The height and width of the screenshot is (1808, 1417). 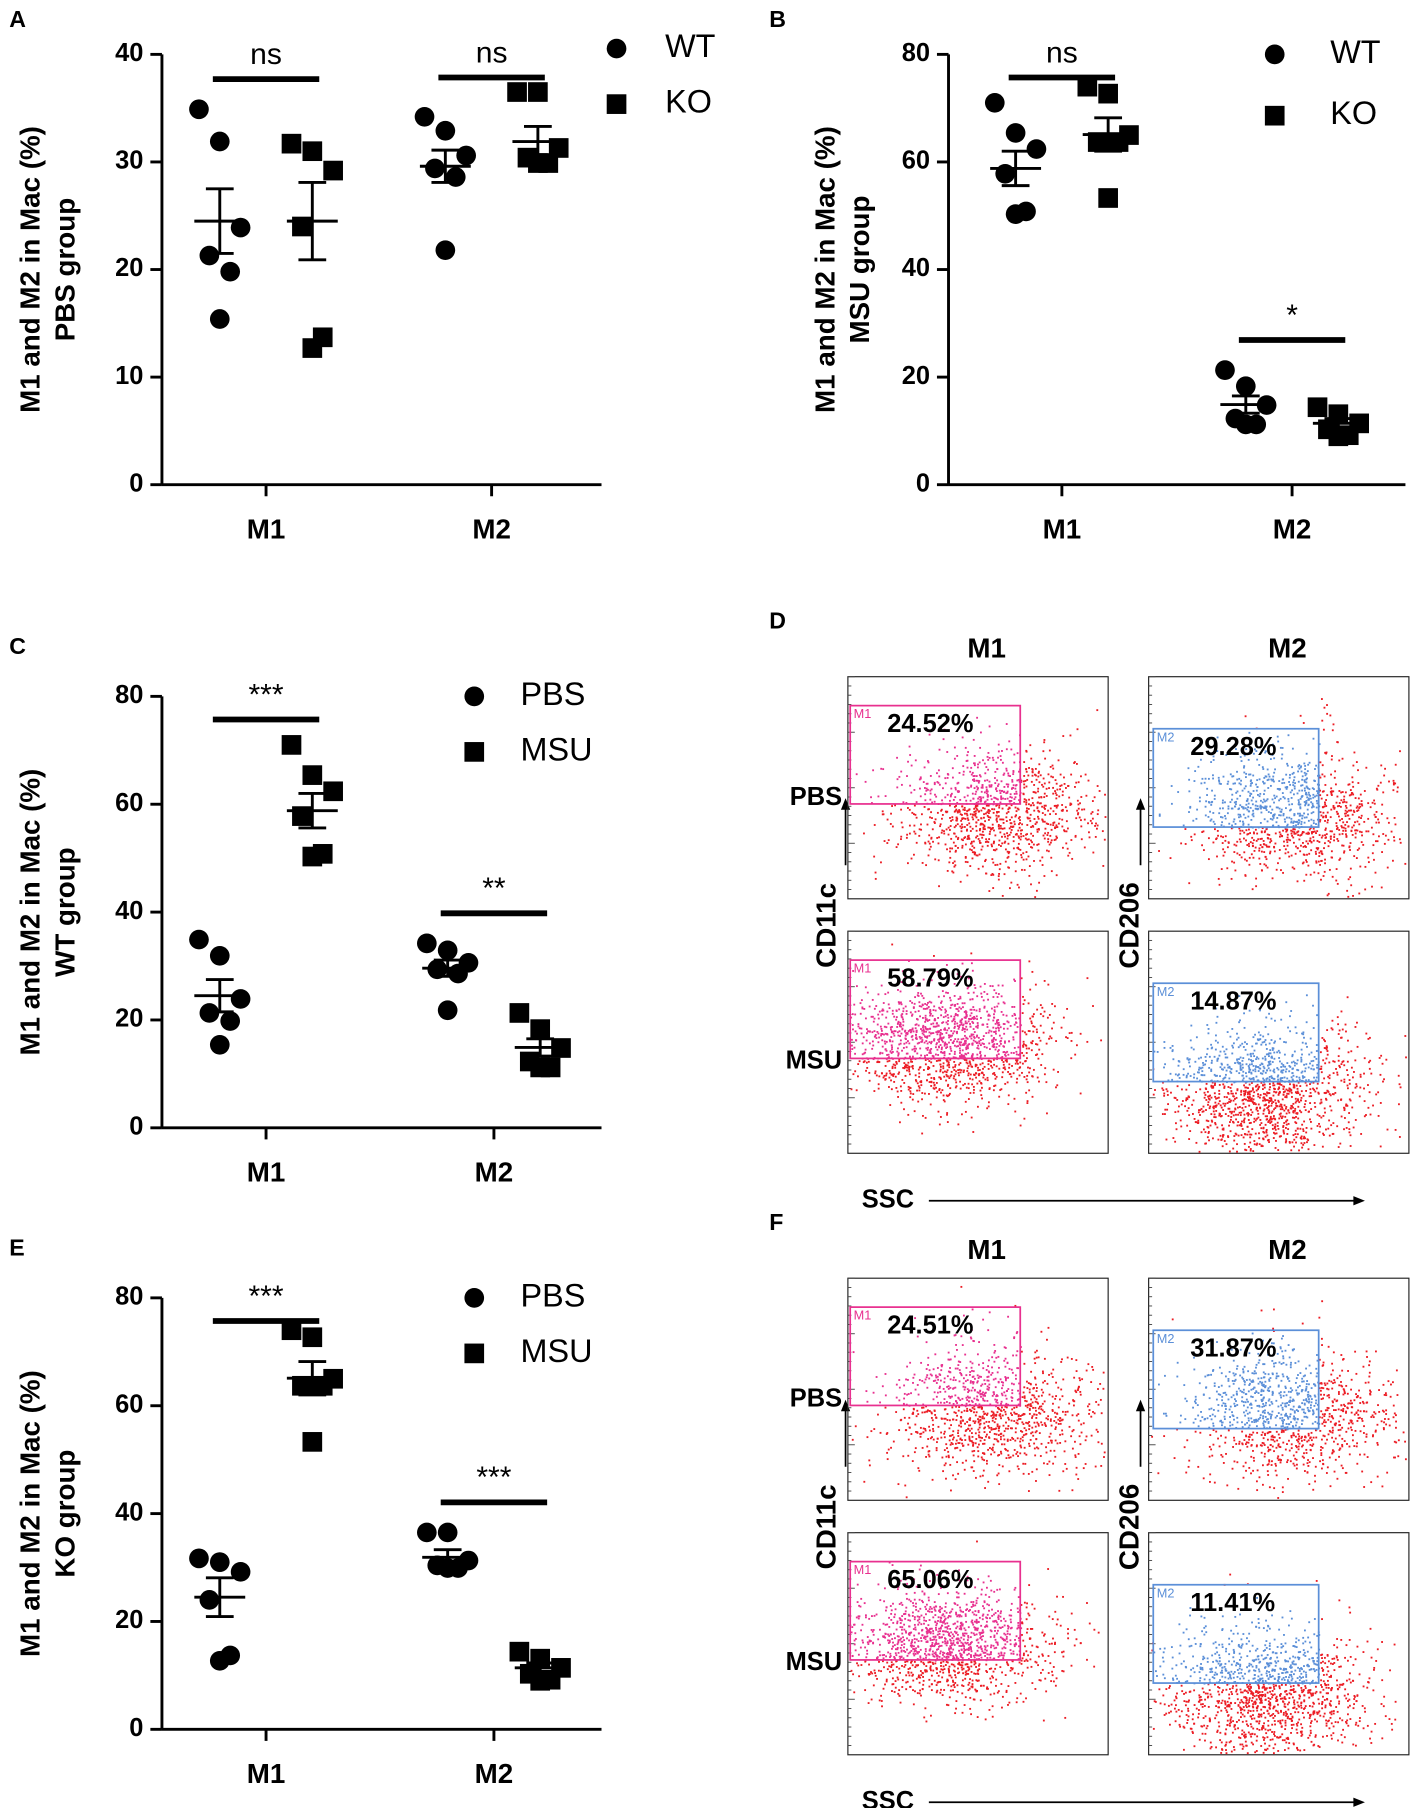 I want to click on legend-marker, so click(x=1274, y=54).